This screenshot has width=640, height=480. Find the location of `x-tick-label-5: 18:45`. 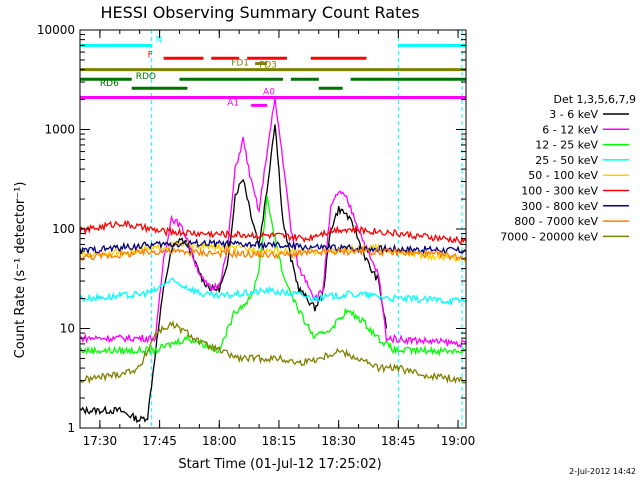

x-tick-label-5: 18:45 is located at coordinates (398, 441).